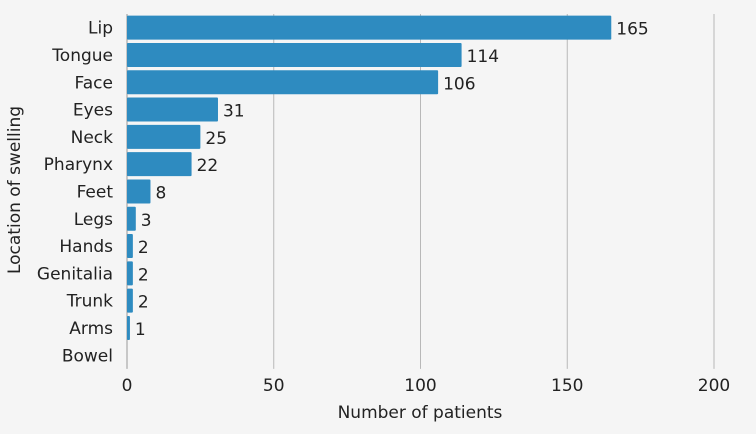 Image resolution: width=756 pixels, height=434 pixels. What do you see at coordinates (216, 139) in the screenshot?
I see `data-label: 25` at bounding box center [216, 139].